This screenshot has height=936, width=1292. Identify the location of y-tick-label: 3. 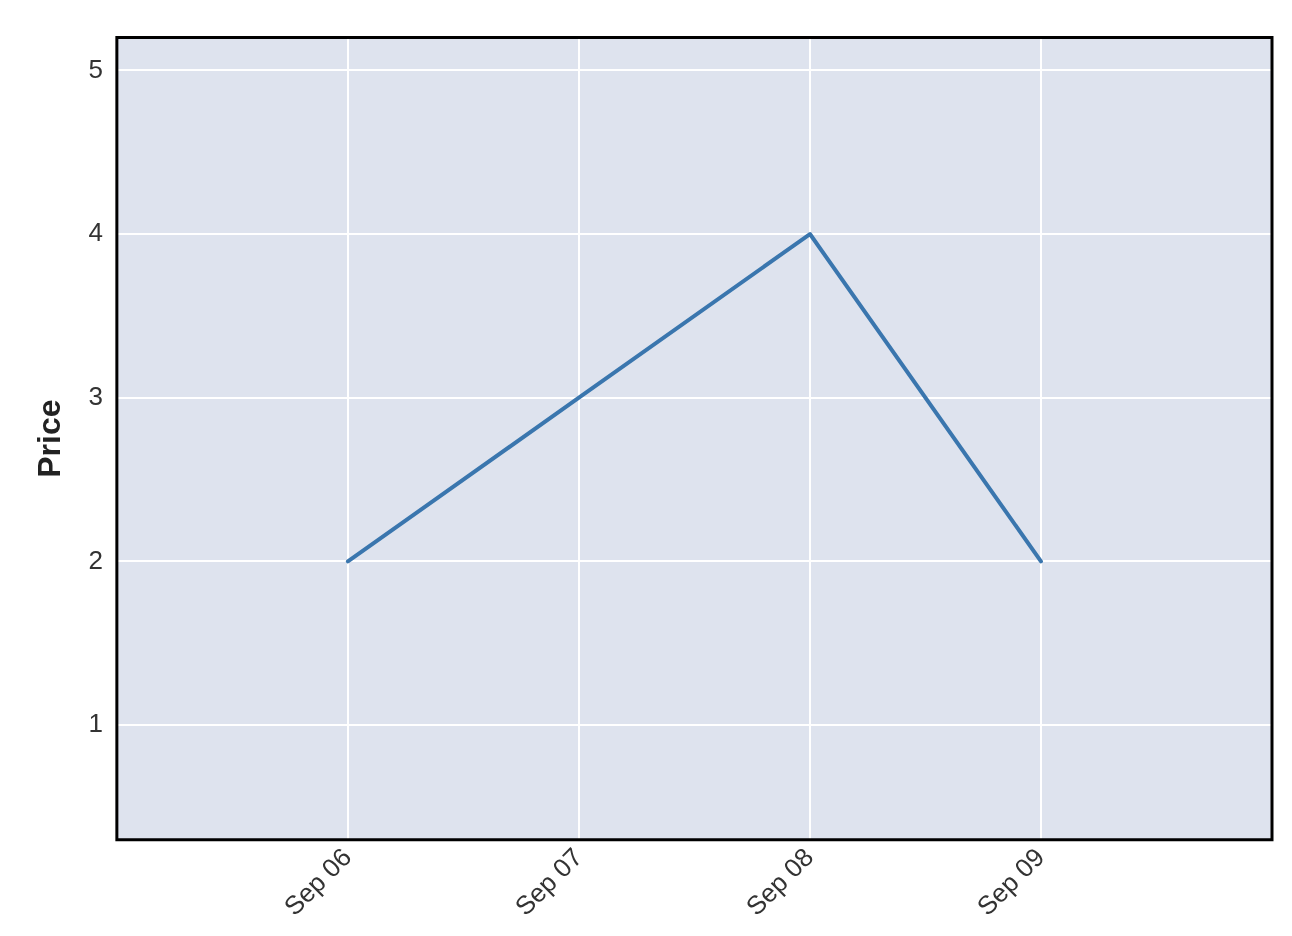
(95, 395).